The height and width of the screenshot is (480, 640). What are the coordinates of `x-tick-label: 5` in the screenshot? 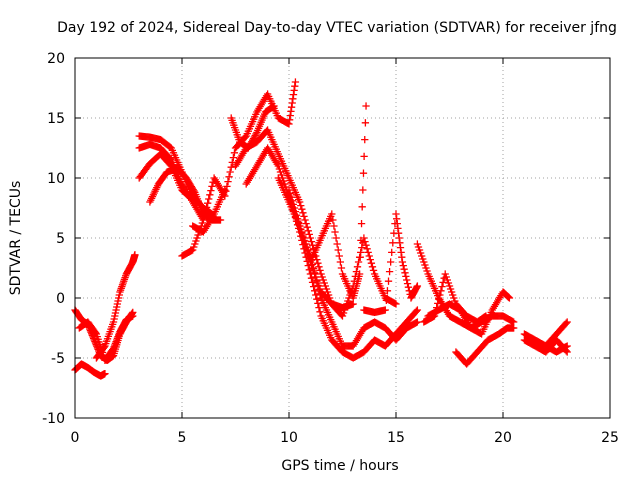 It's located at (182, 438).